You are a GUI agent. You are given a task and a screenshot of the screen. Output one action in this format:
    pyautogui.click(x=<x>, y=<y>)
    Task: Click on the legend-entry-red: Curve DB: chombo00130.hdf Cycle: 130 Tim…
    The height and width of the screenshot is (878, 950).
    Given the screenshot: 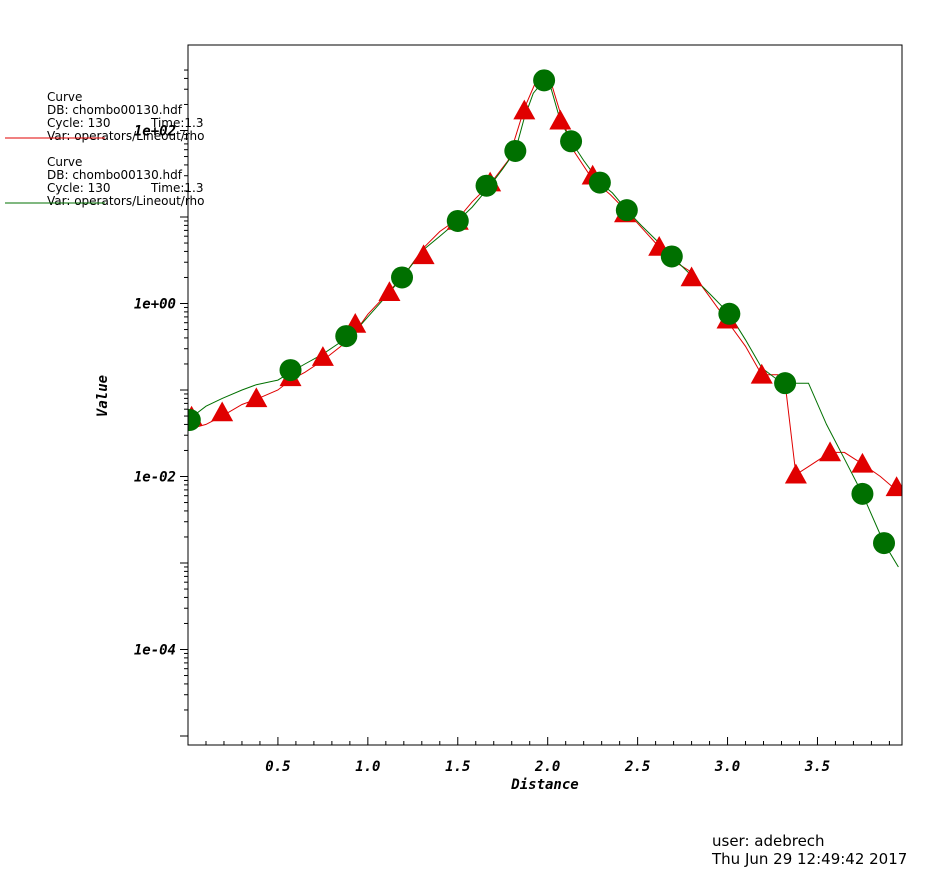 What is the action you would take?
    pyautogui.click(x=105, y=116)
    